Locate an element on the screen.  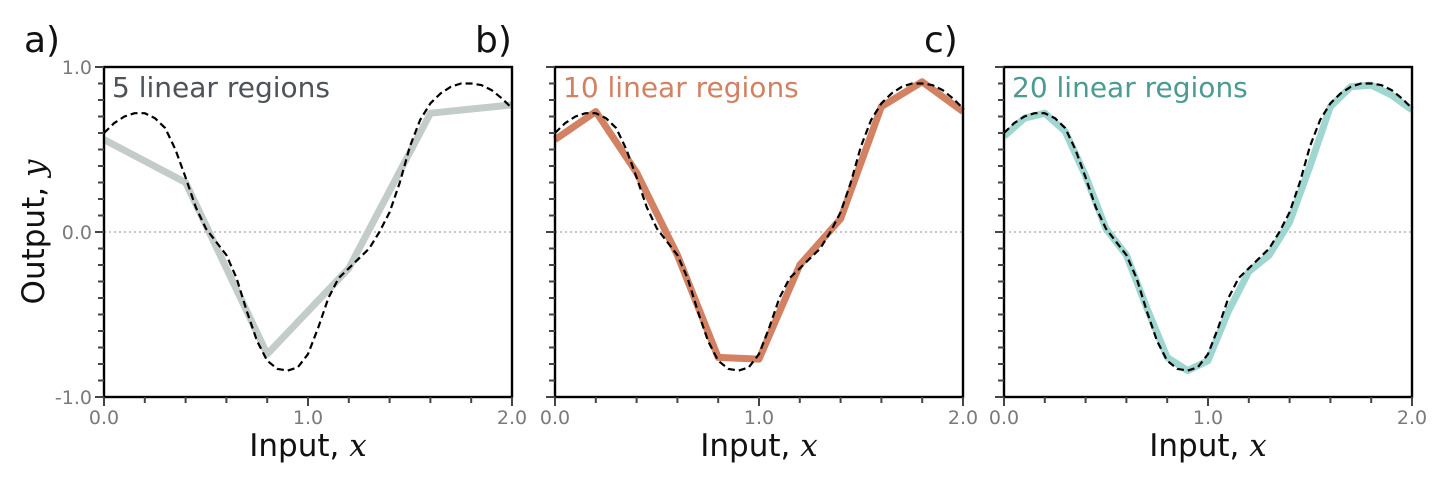
panel-label: a) is located at coordinates (42, 40).